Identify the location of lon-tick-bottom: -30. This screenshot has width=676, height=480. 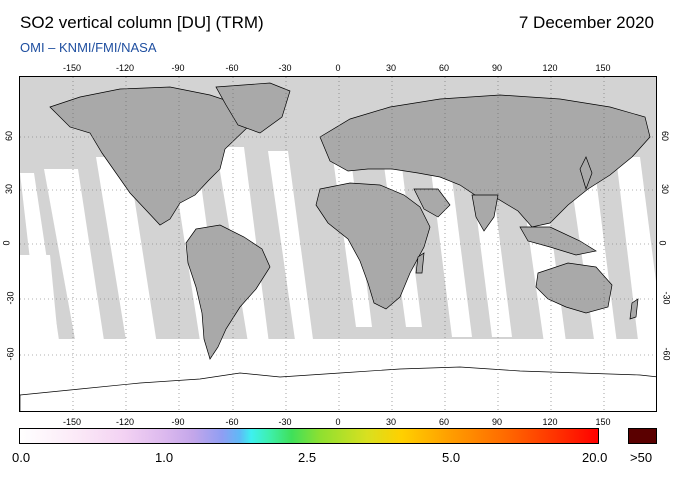
(285, 422).